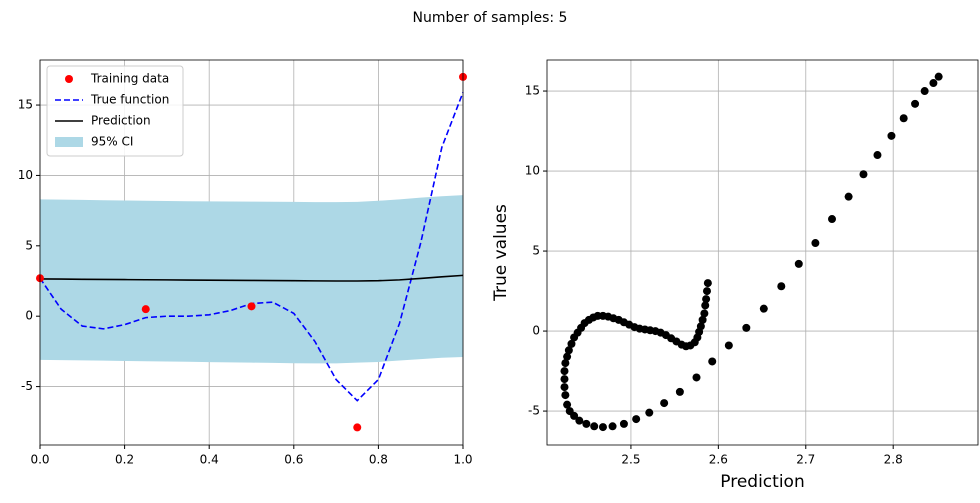 The image size is (980, 503). Describe the element at coordinates (129, 79) in the screenshot. I see `legend-label: Training data` at that location.